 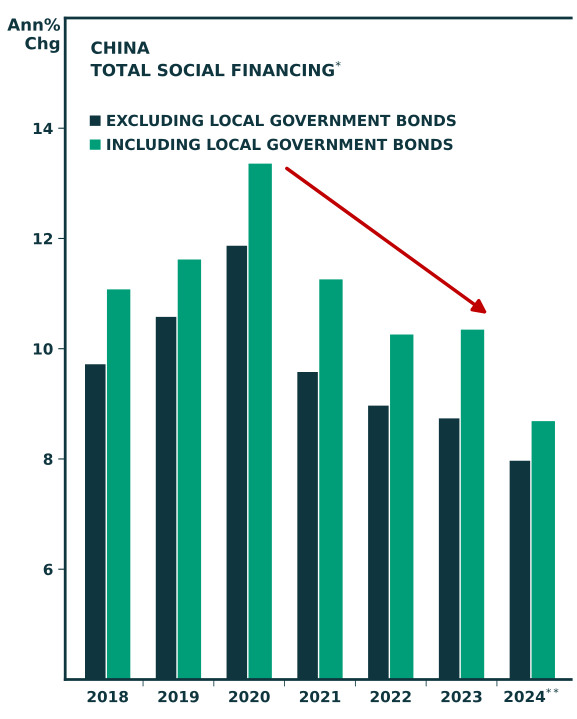 I want to click on y-tick-label: 6, so click(x=48, y=570).